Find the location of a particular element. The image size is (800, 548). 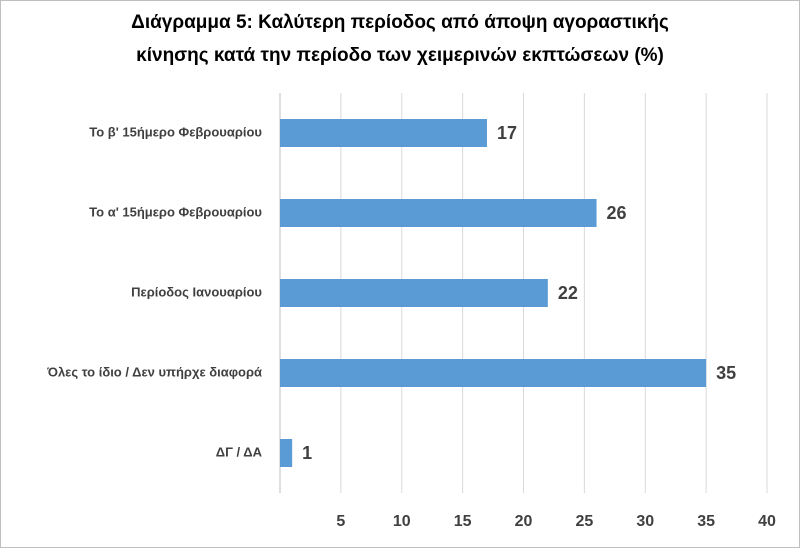

y-tick-label: Περίοδος Ιανουαρίου is located at coordinates (196, 291).